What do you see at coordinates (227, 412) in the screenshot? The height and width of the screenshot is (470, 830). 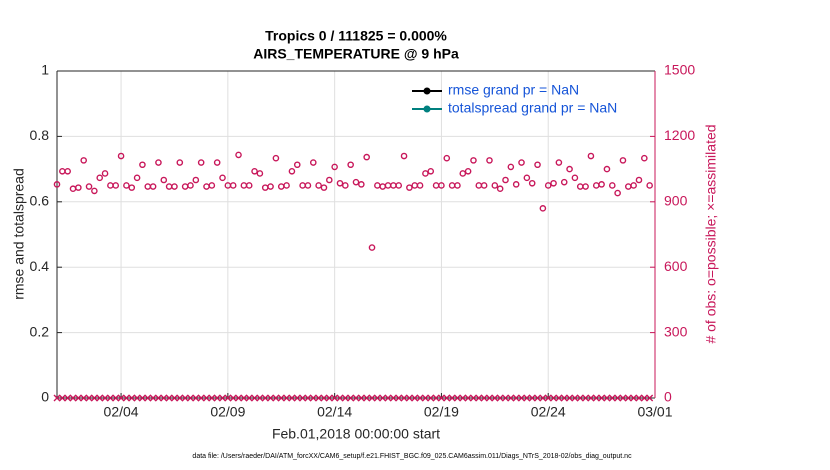 I see `x-tick-label: 02/09` at bounding box center [227, 412].